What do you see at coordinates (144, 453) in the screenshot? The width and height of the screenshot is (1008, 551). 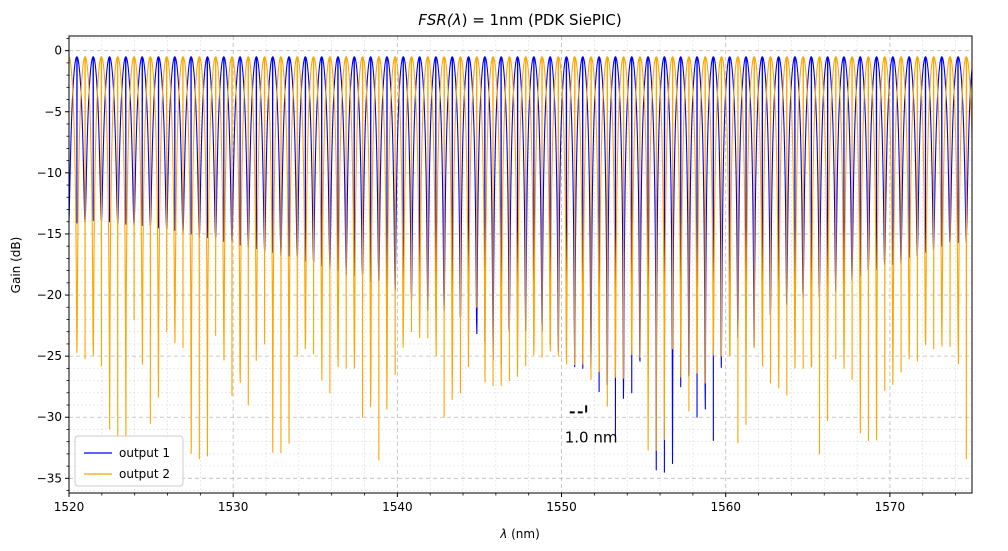 I see `legend-label-output-1: output 1` at bounding box center [144, 453].